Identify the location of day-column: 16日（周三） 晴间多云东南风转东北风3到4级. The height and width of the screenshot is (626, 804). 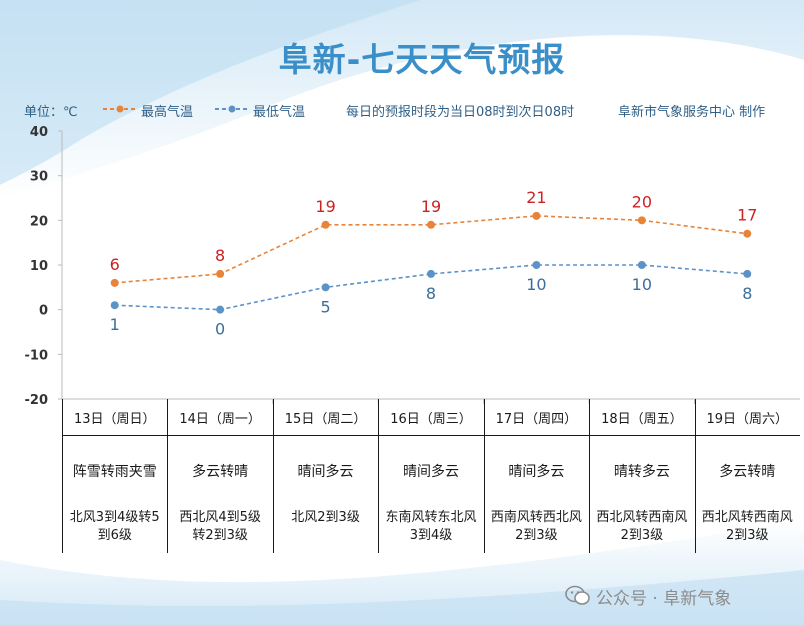
(430, 476).